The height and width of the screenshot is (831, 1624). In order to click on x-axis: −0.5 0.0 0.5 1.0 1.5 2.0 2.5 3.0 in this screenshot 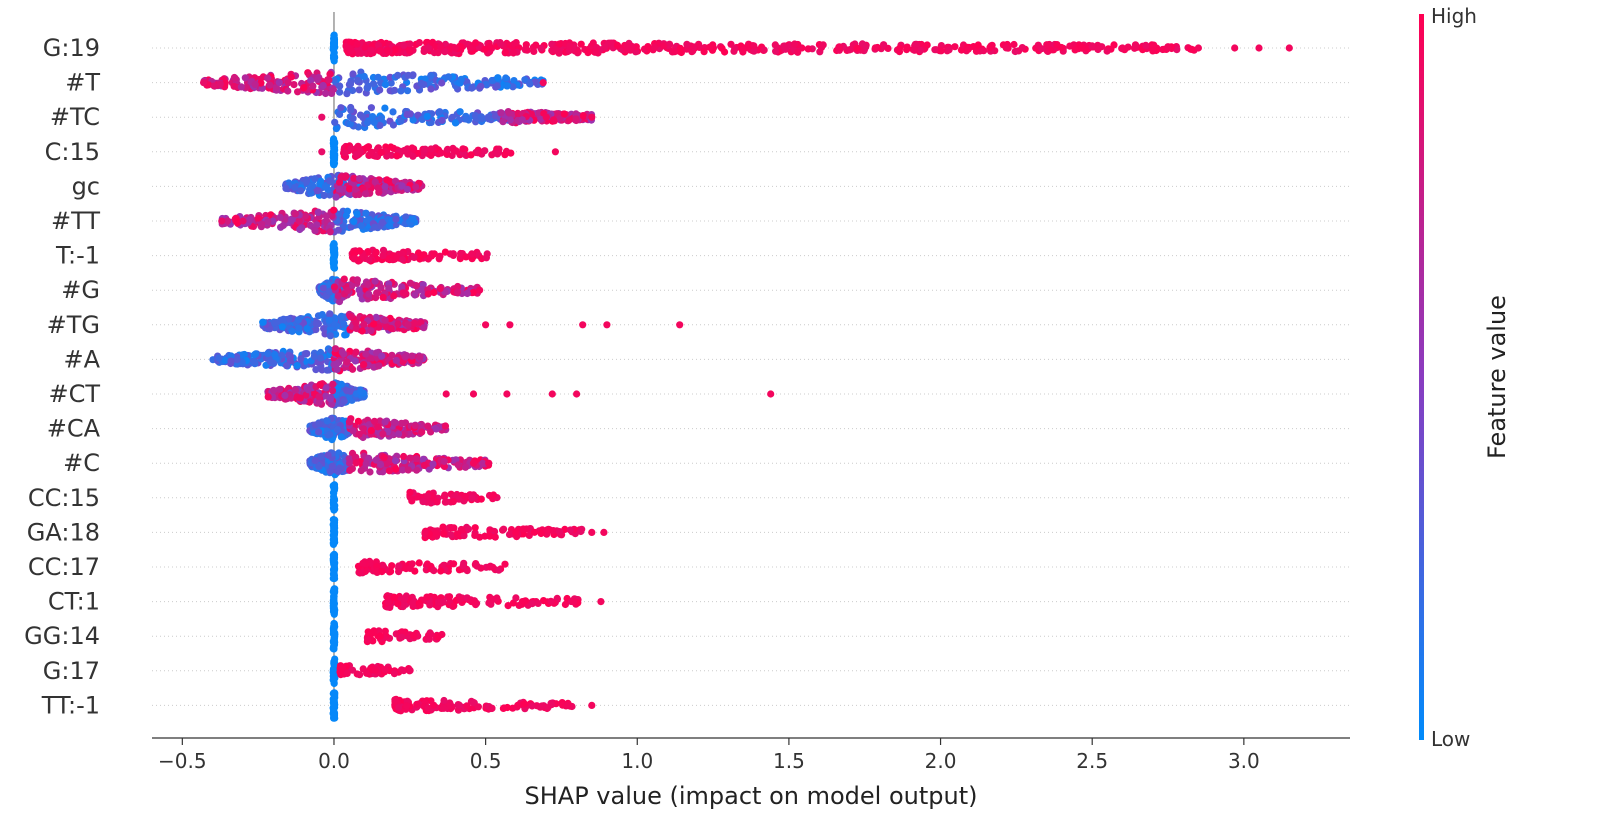, I will do `click(751, 755)`.